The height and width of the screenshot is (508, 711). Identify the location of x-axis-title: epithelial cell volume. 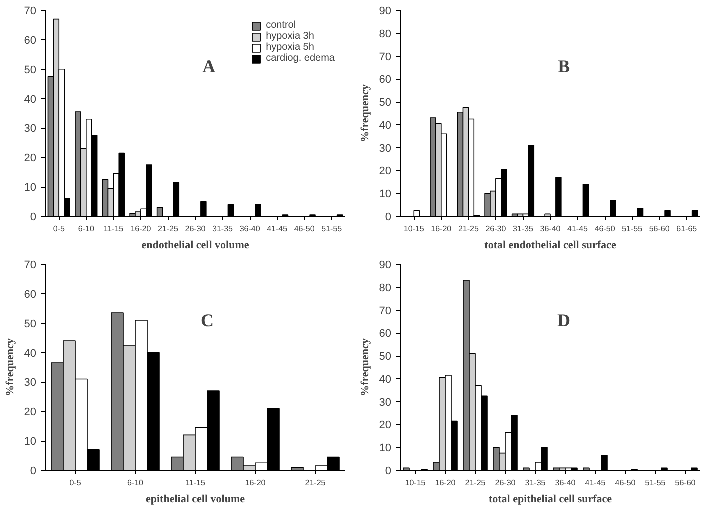
(196, 500).